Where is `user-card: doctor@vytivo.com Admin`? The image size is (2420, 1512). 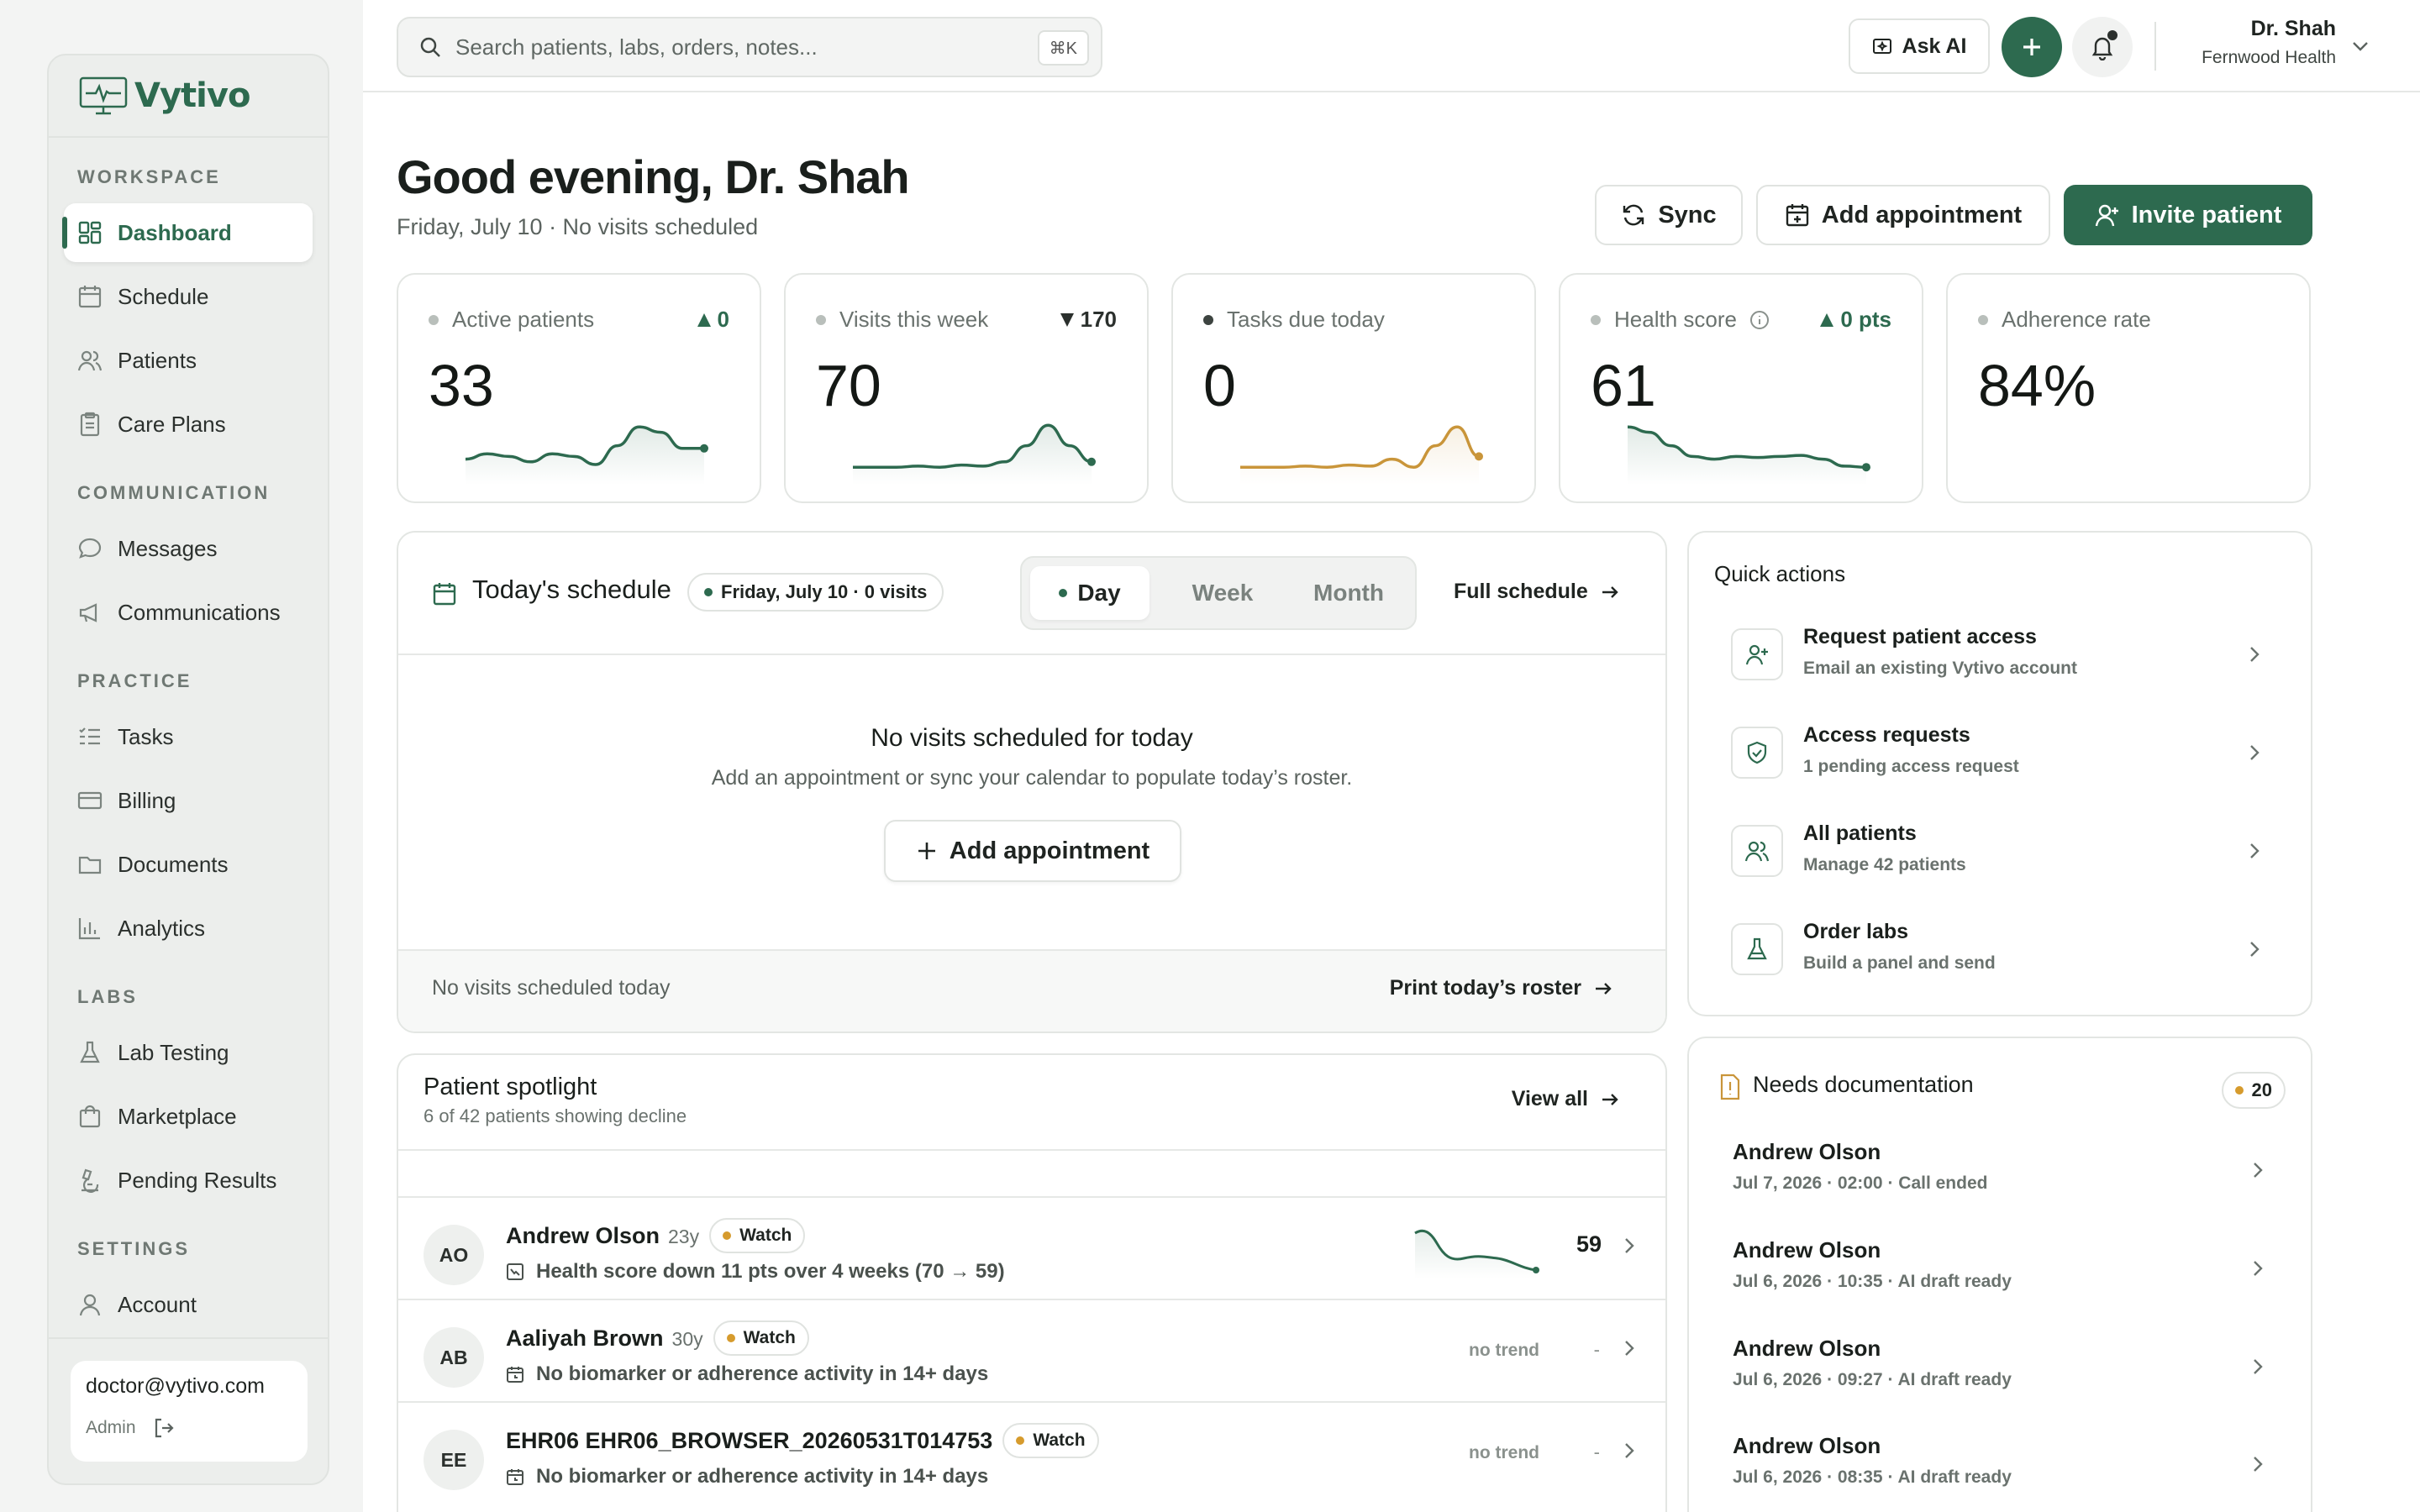
user-card: doctor@vytivo.com Admin is located at coordinates (189, 1411).